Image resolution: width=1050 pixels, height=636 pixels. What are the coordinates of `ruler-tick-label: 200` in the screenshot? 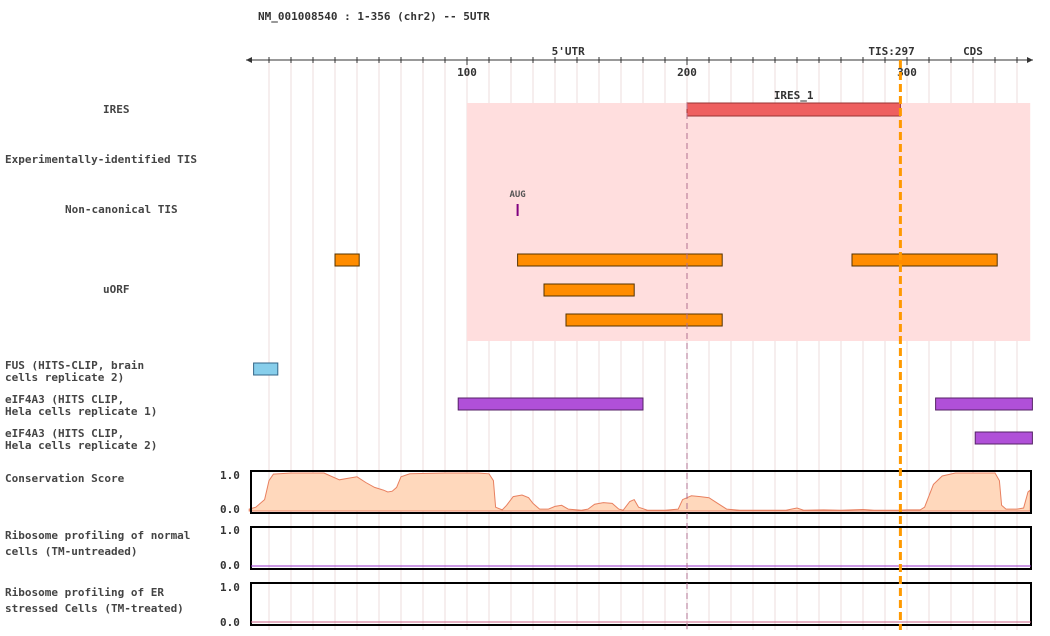 It's located at (687, 72).